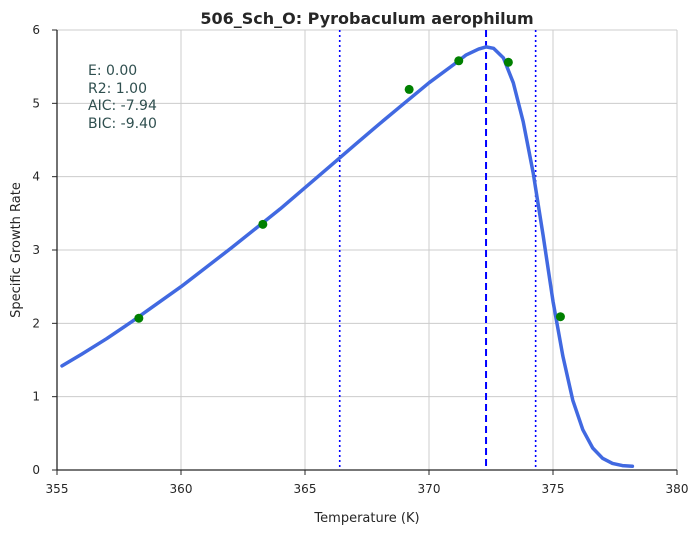 Image resolution: width=698 pixels, height=533 pixels. Describe the element at coordinates (36, 470) in the screenshot. I see `y-tick-label: 0` at that location.